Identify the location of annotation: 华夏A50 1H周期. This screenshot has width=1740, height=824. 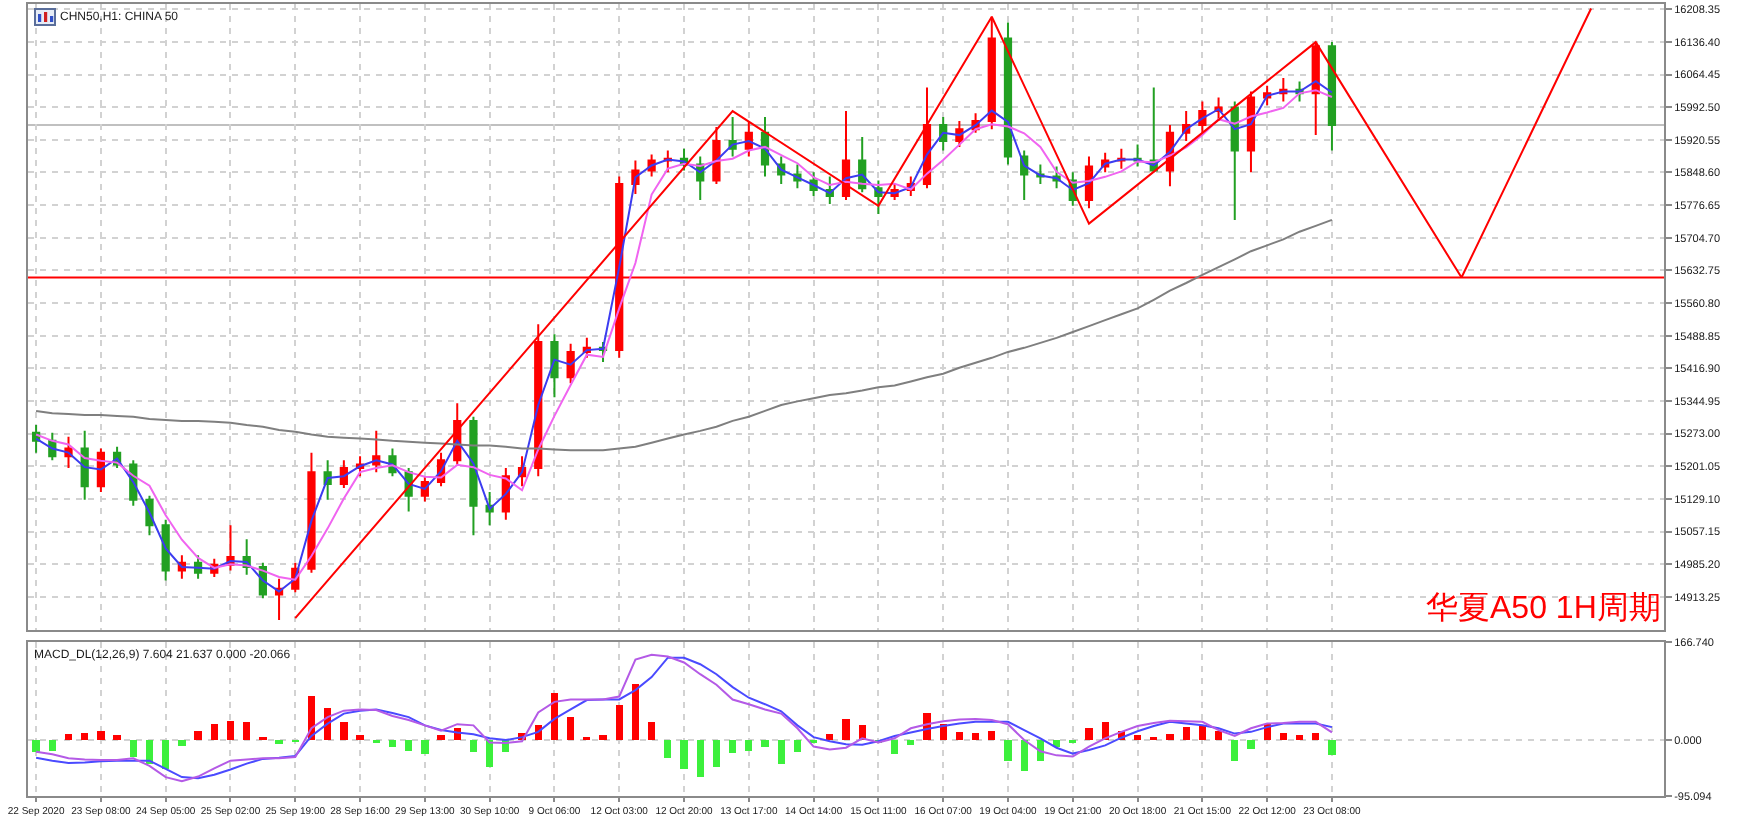
(1543, 608).